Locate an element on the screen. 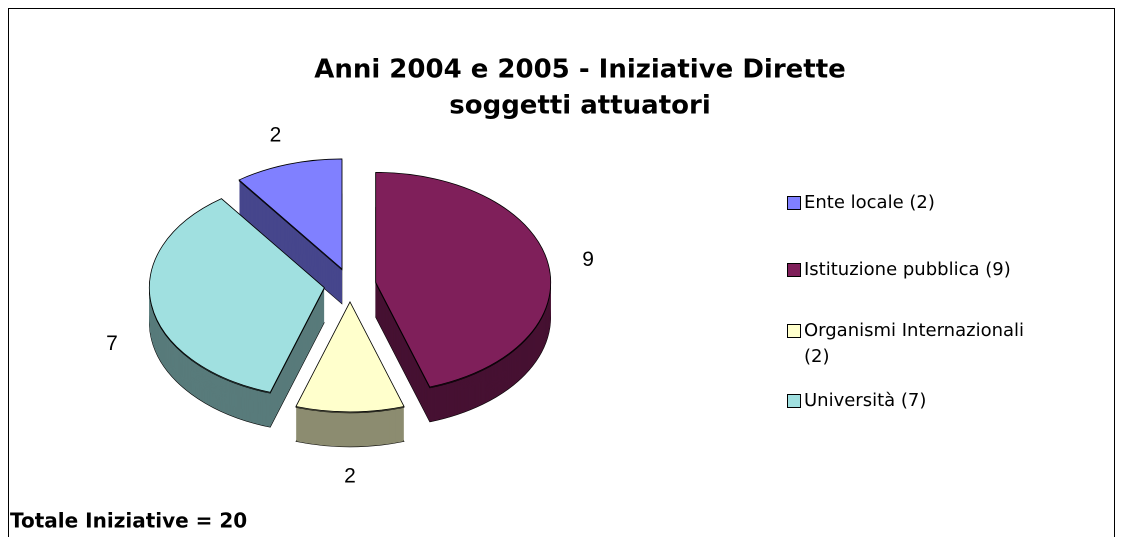 The image size is (1123, 537). legend-item: Organismi Internazionali (2) is located at coordinates (914, 344).